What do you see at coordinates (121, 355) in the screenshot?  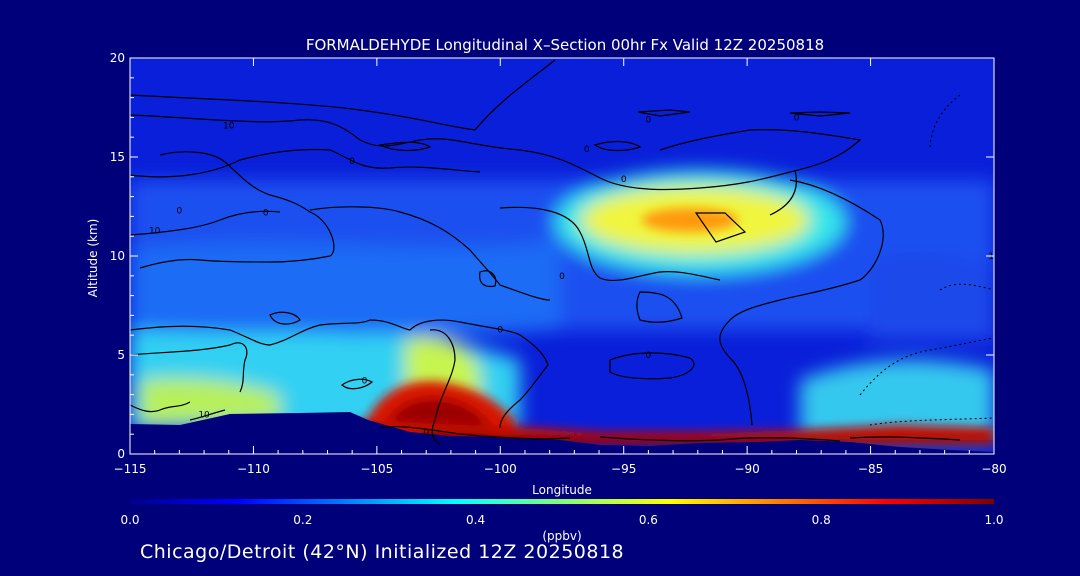 I see `y-tick-label: 5` at bounding box center [121, 355].